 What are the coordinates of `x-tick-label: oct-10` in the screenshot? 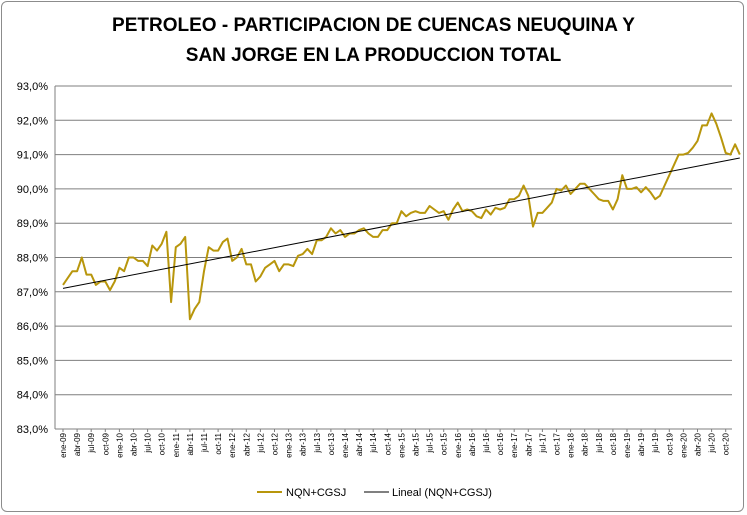 It's located at (162, 443).